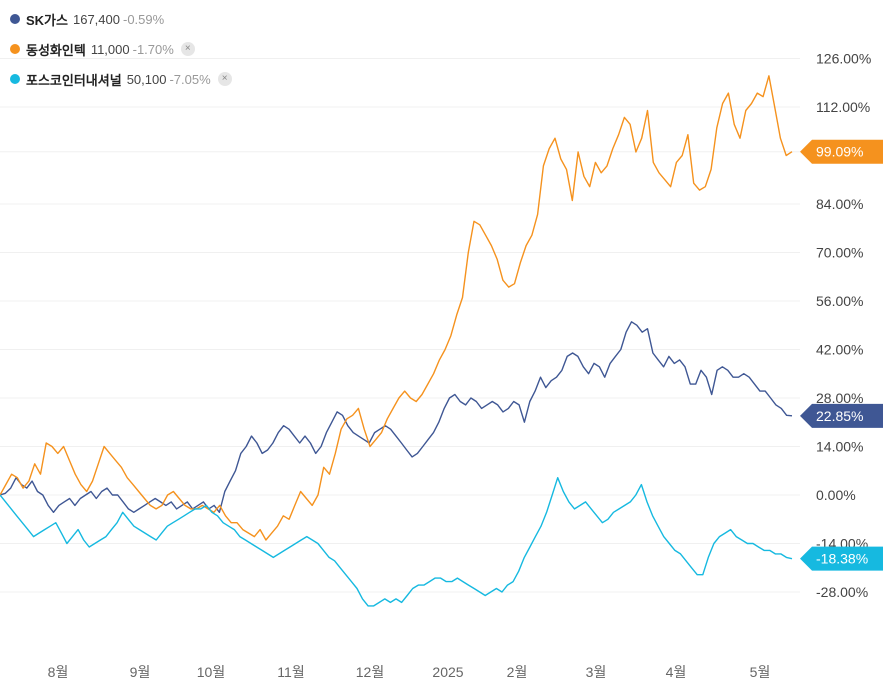  What do you see at coordinates (839, 301) in the screenshot?
I see `y-axis-label: 56.00%` at bounding box center [839, 301].